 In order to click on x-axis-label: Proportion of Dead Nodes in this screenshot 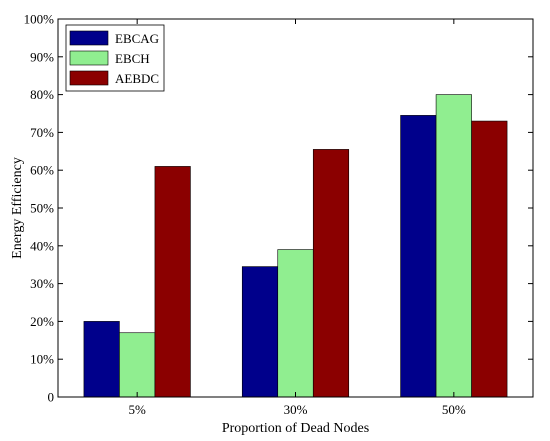, I will do `click(295, 428)`.